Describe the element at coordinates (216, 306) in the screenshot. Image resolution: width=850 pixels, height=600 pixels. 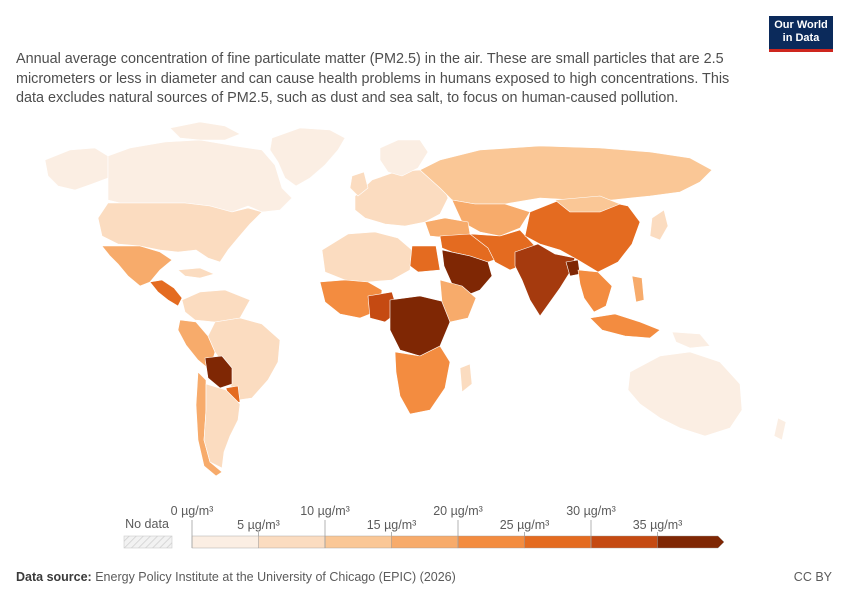
I see `region-northern-south-america` at that location.